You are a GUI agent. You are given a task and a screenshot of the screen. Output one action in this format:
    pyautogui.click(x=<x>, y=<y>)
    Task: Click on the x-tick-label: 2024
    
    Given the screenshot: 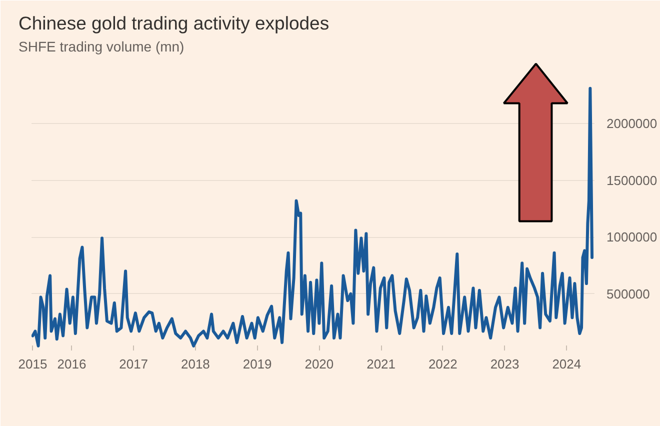 What is the action you would take?
    pyautogui.click(x=567, y=364)
    